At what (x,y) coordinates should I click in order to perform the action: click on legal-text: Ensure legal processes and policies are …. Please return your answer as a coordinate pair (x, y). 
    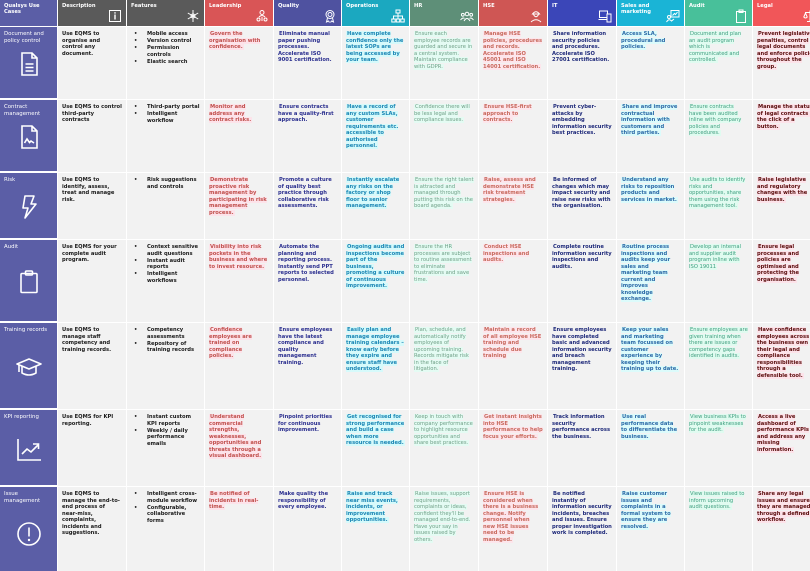
    Looking at the image, I should click on (778, 263).